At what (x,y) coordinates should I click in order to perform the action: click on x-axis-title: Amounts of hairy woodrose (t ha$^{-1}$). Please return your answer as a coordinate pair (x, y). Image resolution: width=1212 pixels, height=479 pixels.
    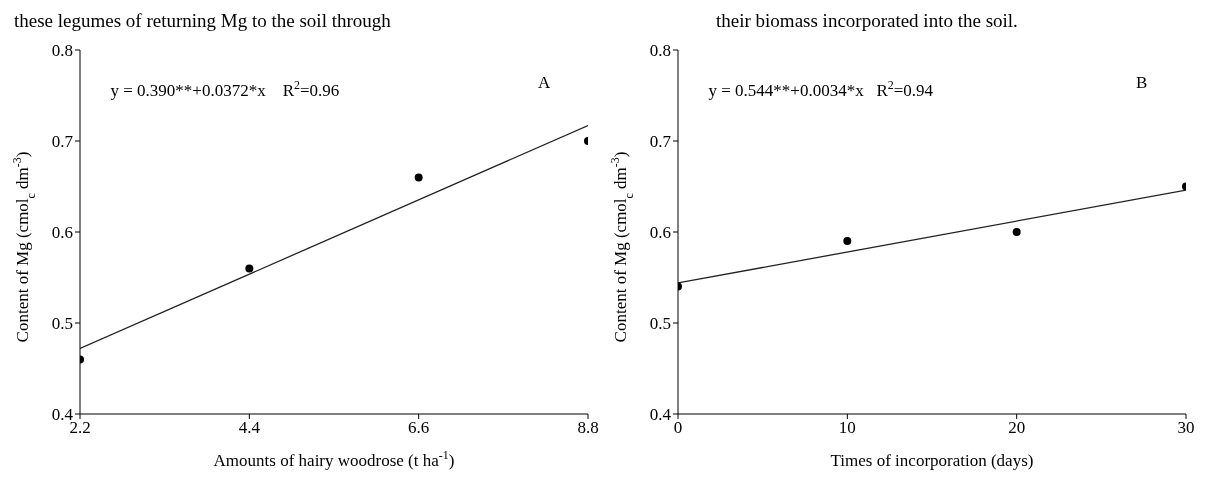
    Looking at the image, I should click on (334, 459).